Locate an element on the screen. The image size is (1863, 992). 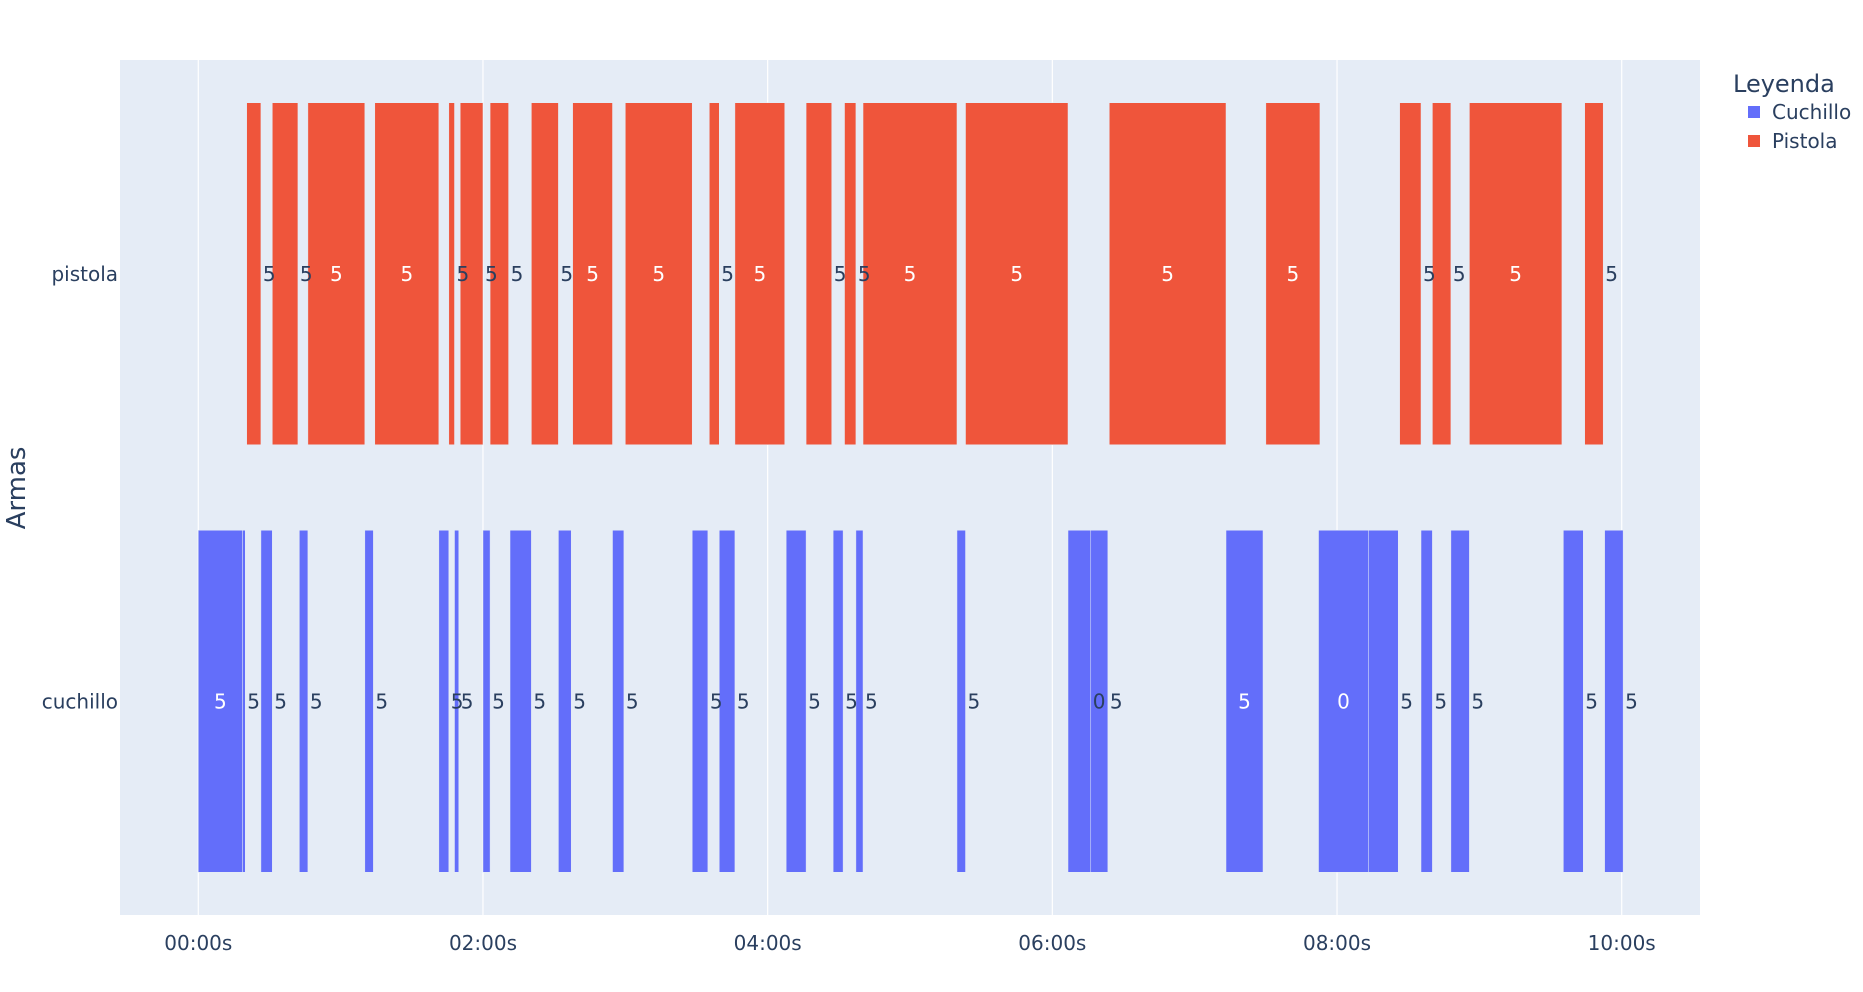
legend-items: Cuchillo Pistola is located at coordinates (1799, 126).